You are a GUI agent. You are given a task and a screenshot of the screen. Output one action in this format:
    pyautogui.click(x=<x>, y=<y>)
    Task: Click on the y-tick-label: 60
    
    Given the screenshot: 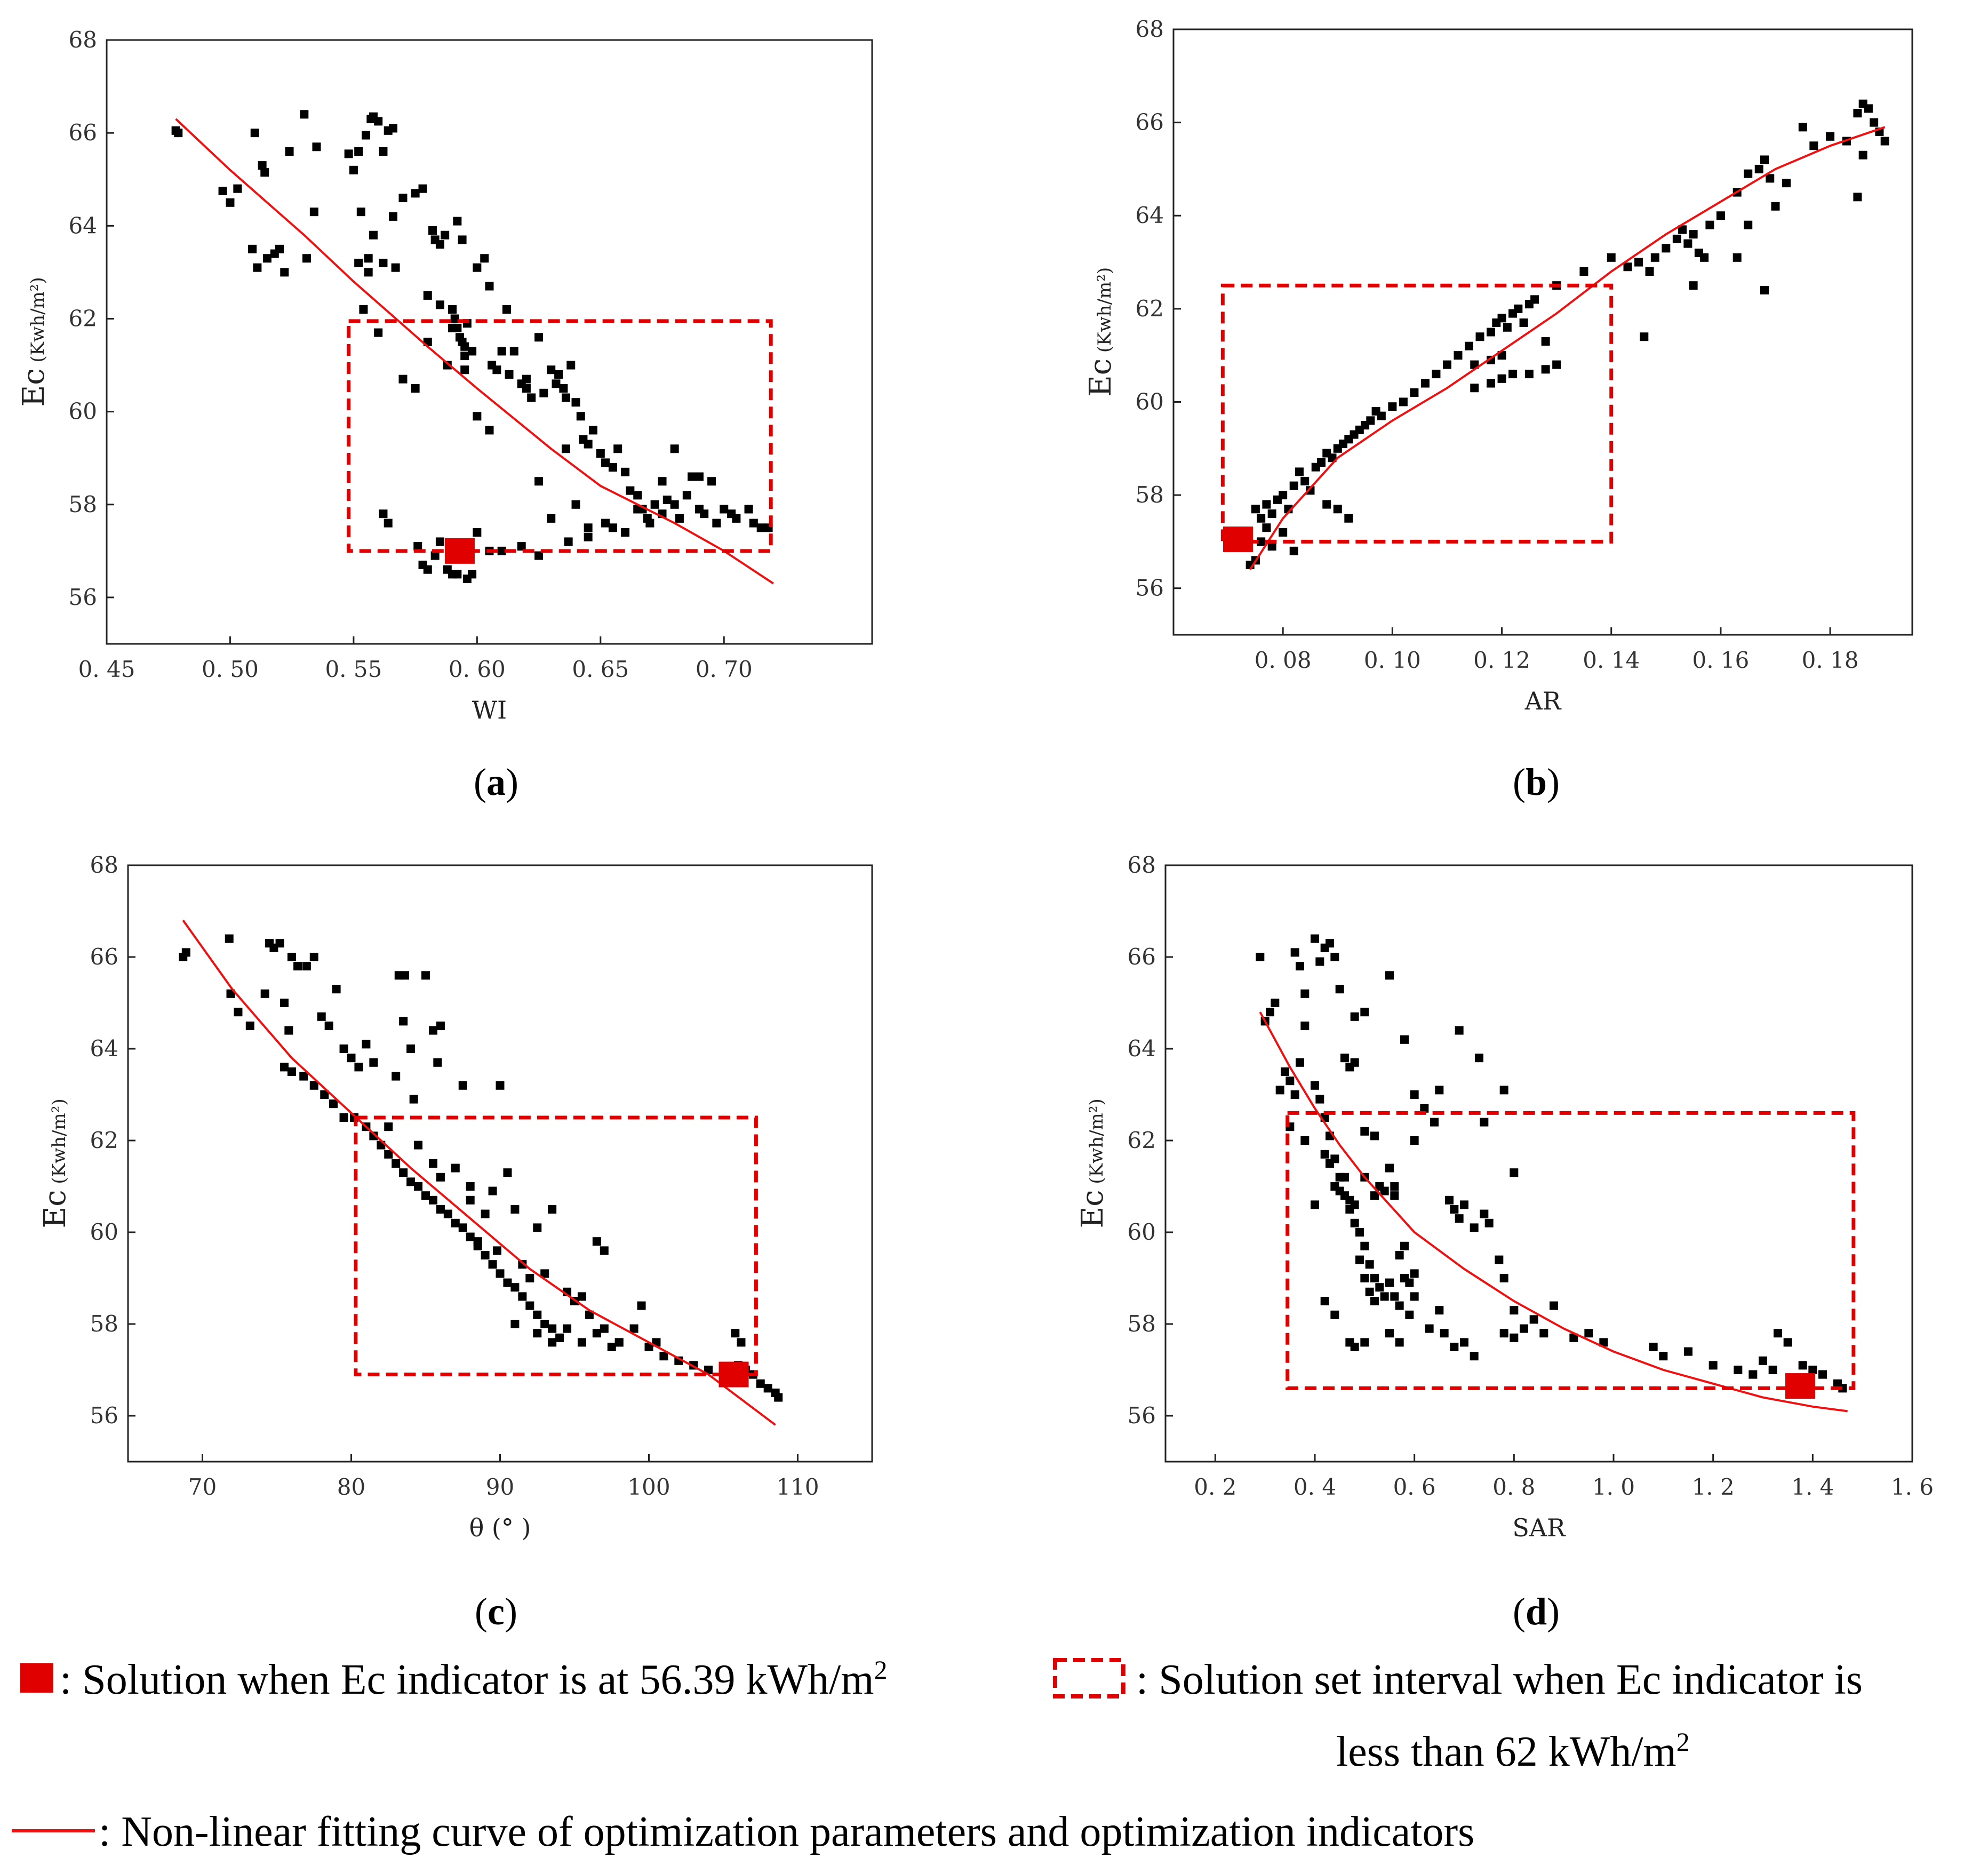 What is the action you would take?
    pyautogui.click(x=83, y=411)
    